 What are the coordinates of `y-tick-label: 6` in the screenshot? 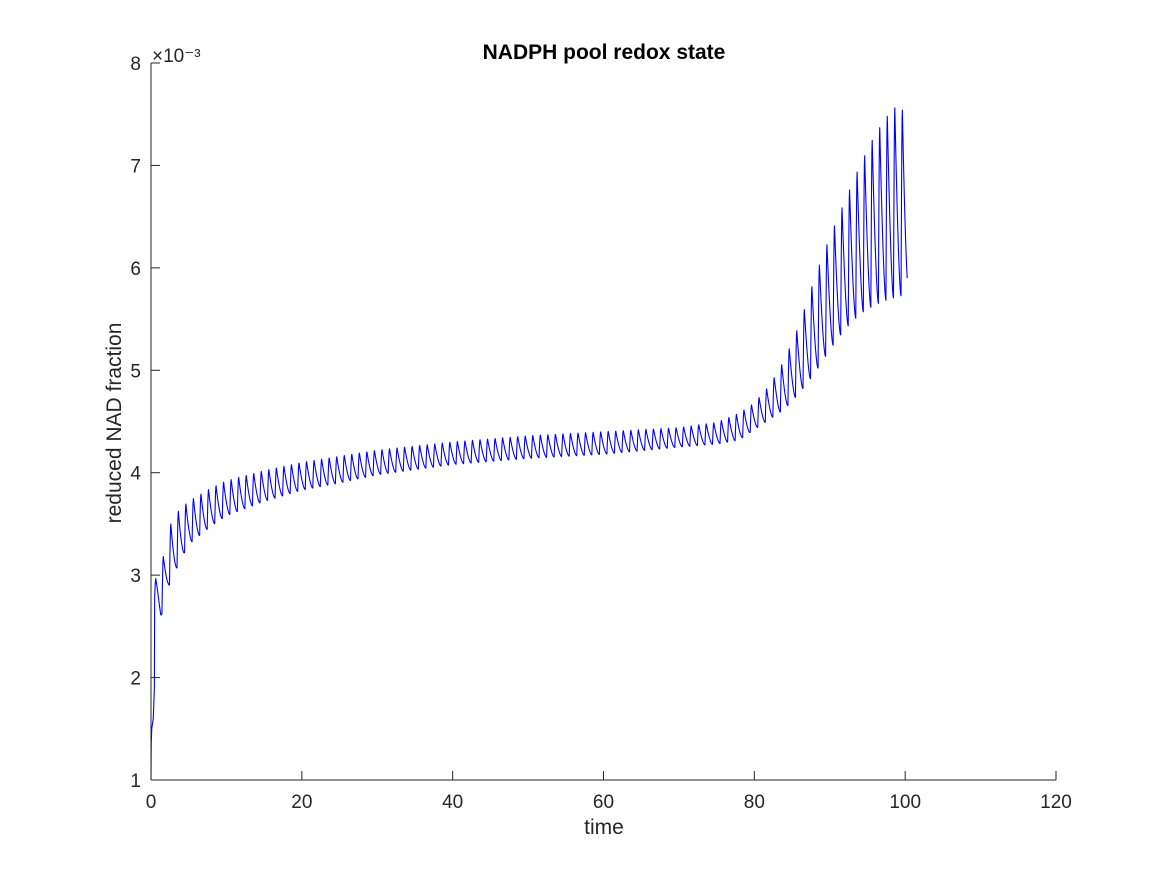 It's located at (135, 269).